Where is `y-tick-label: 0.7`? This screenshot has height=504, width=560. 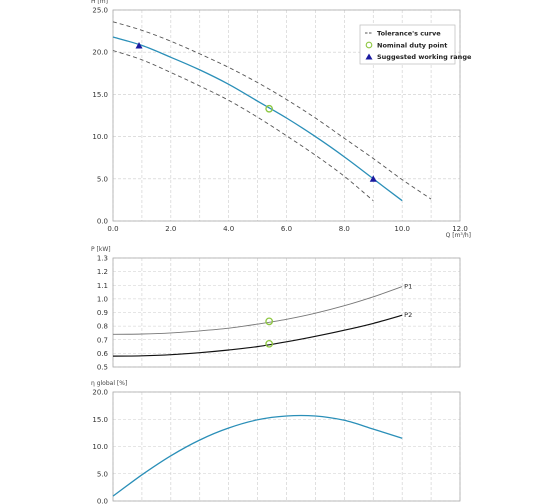 y-tick-label: 0.7 is located at coordinates (102, 340).